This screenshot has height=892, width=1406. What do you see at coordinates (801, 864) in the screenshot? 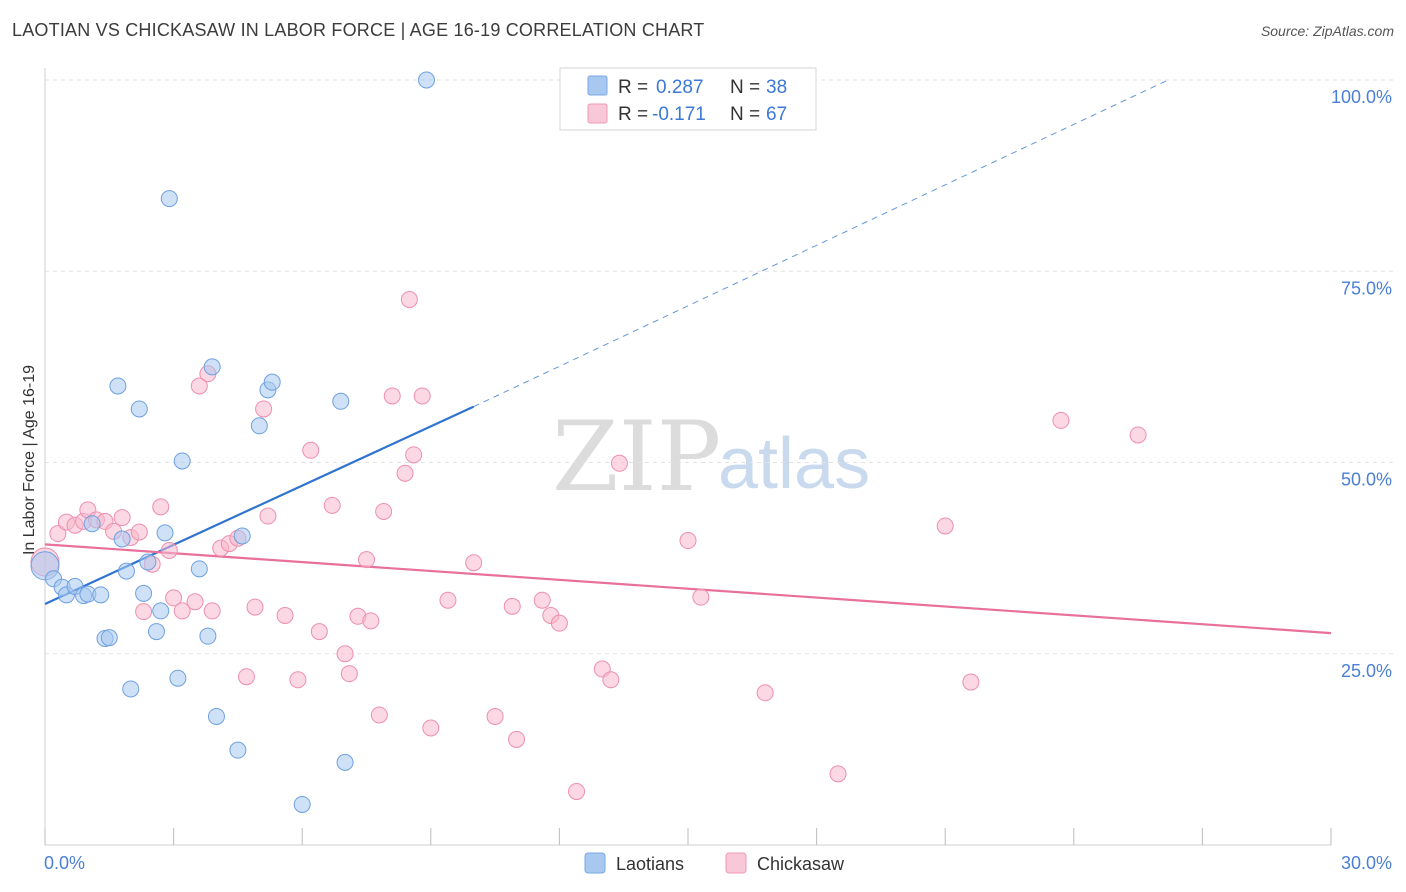
I see `bottom-legend-chickasaw: Chickasaw` at bounding box center [801, 864].